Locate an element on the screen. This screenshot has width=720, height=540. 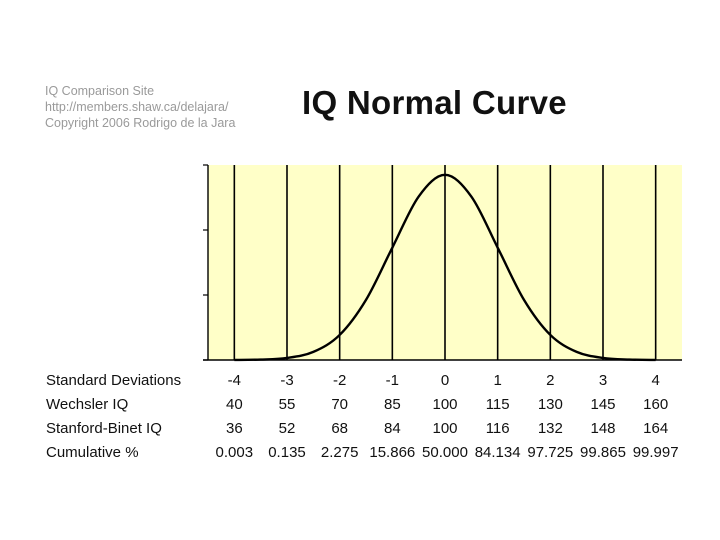
table-cell: 2.275 is located at coordinates (339, 452).